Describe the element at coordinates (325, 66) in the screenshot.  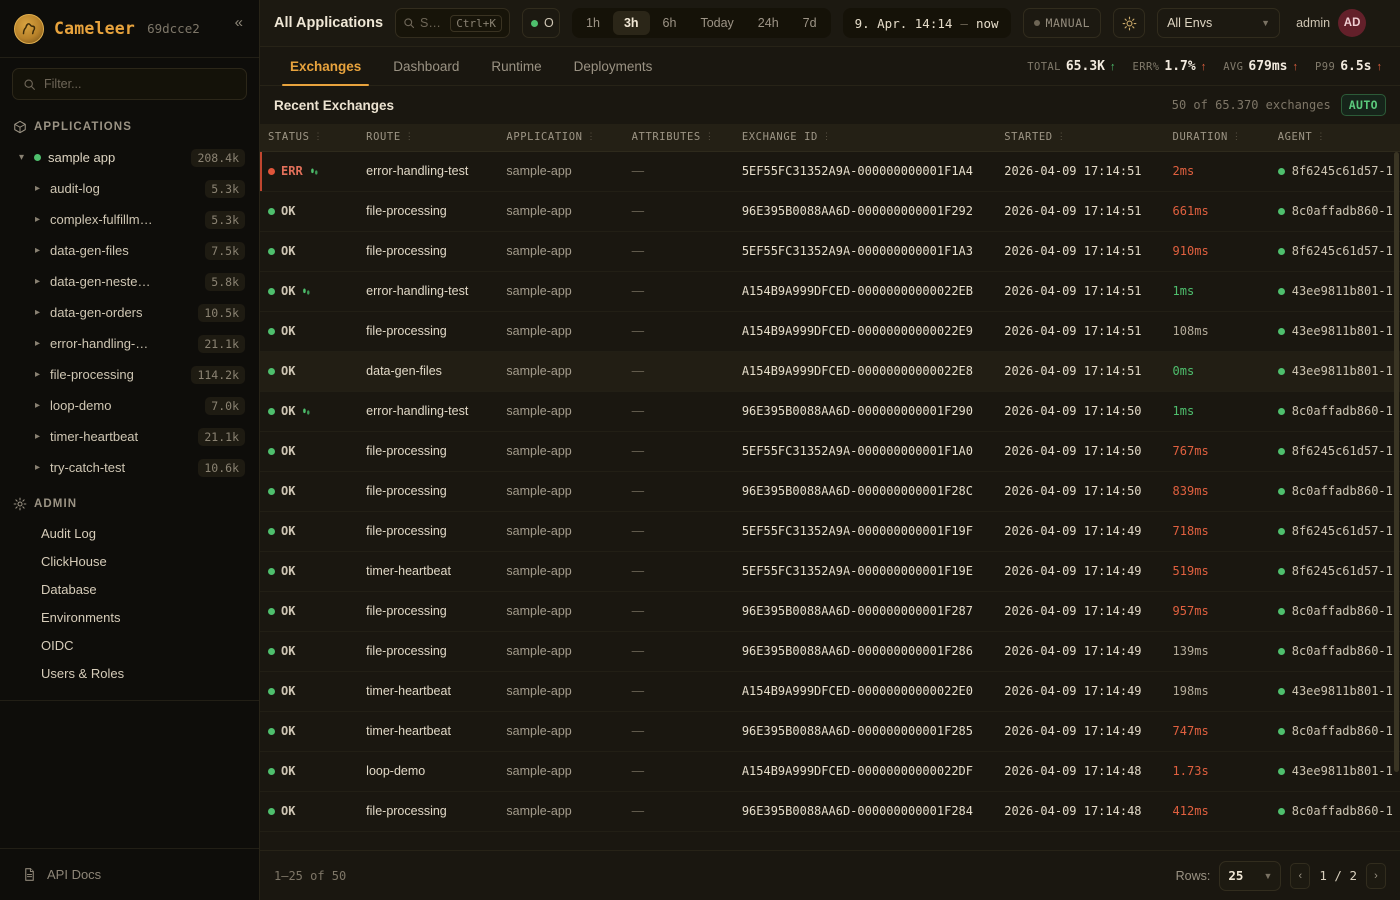
I see `tab-exchanges: Exchanges` at that location.